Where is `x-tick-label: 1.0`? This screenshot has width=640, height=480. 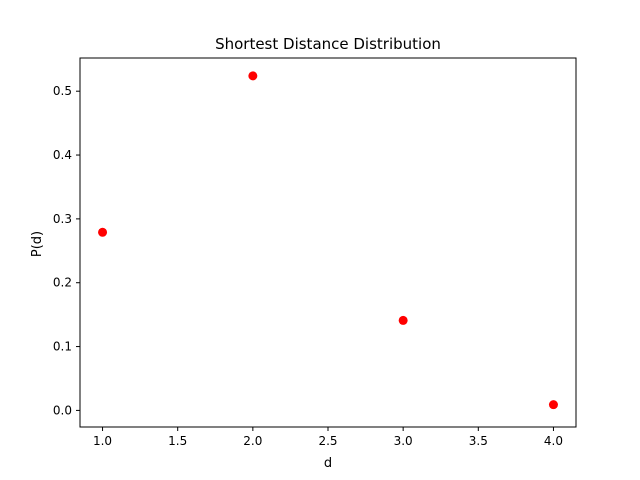 x-tick-label: 1.0 is located at coordinates (102, 441).